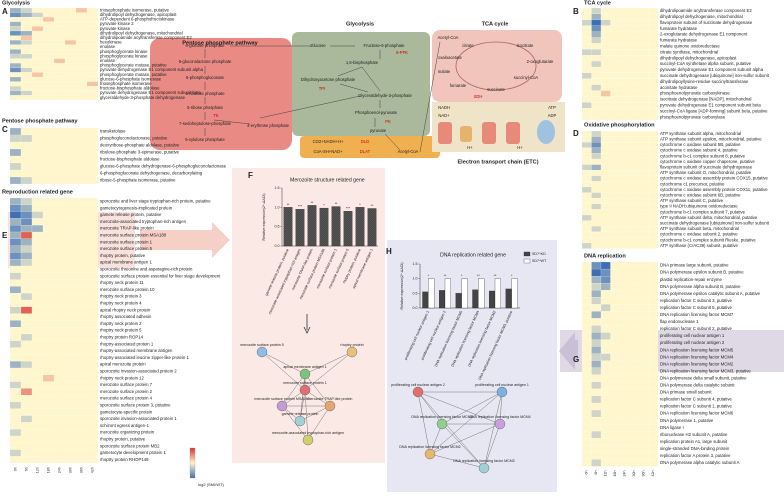 This screenshot has width=784, height=501. What do you see at coordinates (606, 473) in the screenshot?
I see `column-label: 12h` at bounding box center [606, 473].